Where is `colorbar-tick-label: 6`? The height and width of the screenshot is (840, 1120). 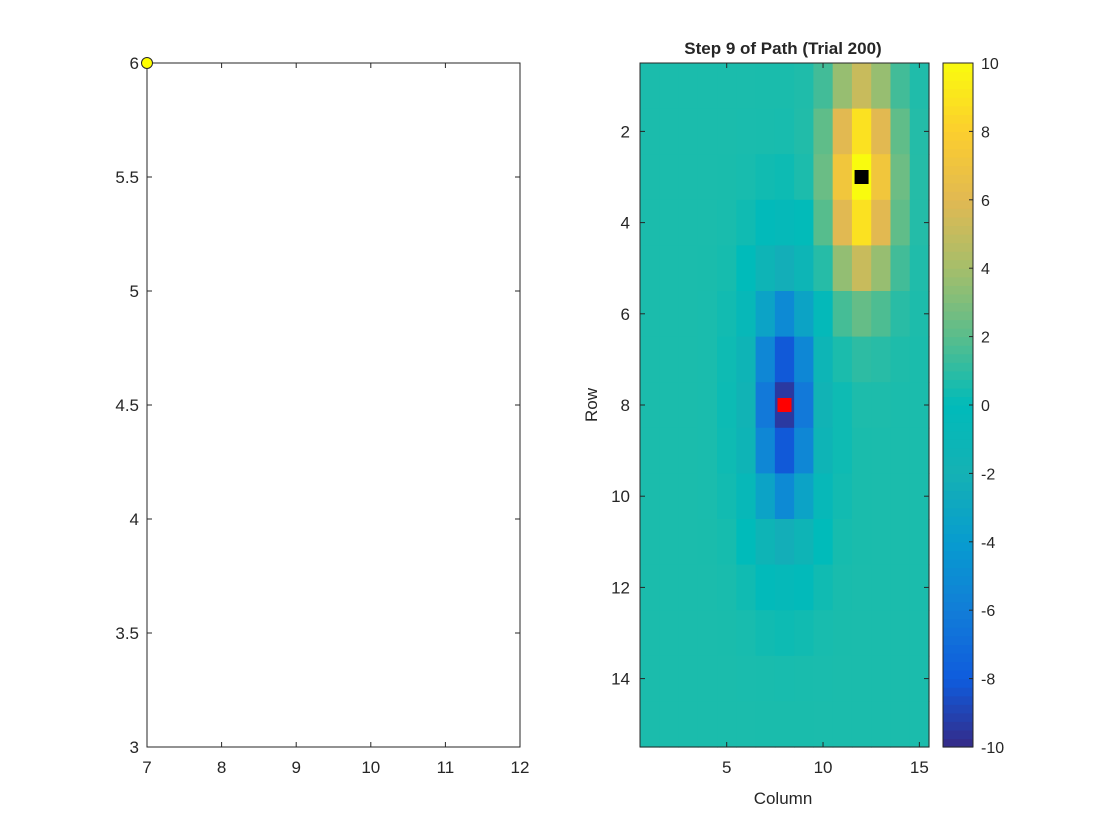 colorbar-tick-label: 6 is located at coordinates (985, 201).